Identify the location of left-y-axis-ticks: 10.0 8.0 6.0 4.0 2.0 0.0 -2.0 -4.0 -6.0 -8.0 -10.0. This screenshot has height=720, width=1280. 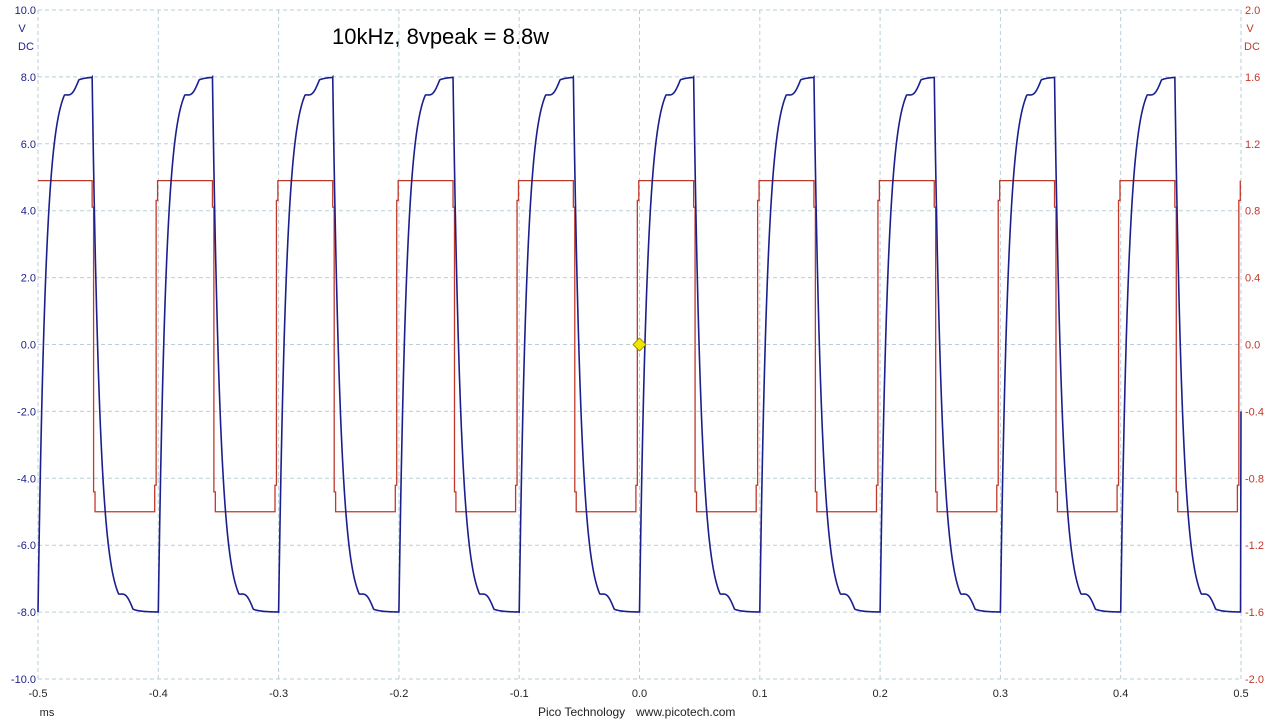
(23, 345).